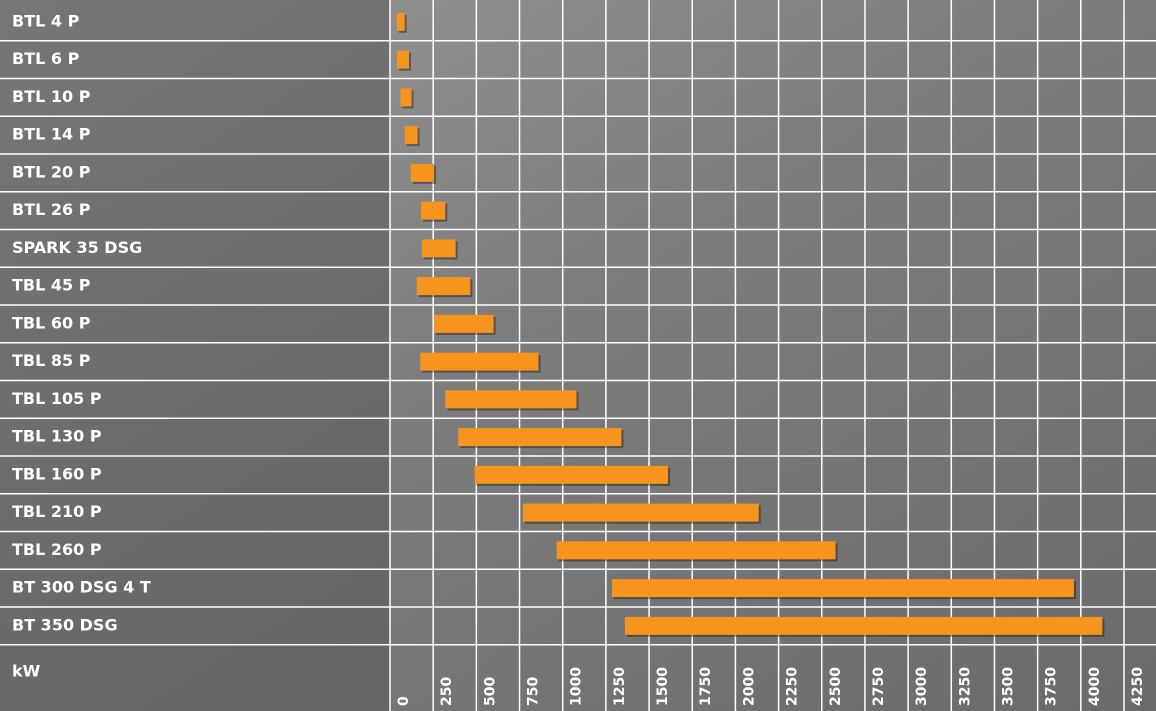 The image size is (1156, 711). Describe the element at coordinates (706, 686) in the screenshot. I see `x-tick-label: 1750` at that location.